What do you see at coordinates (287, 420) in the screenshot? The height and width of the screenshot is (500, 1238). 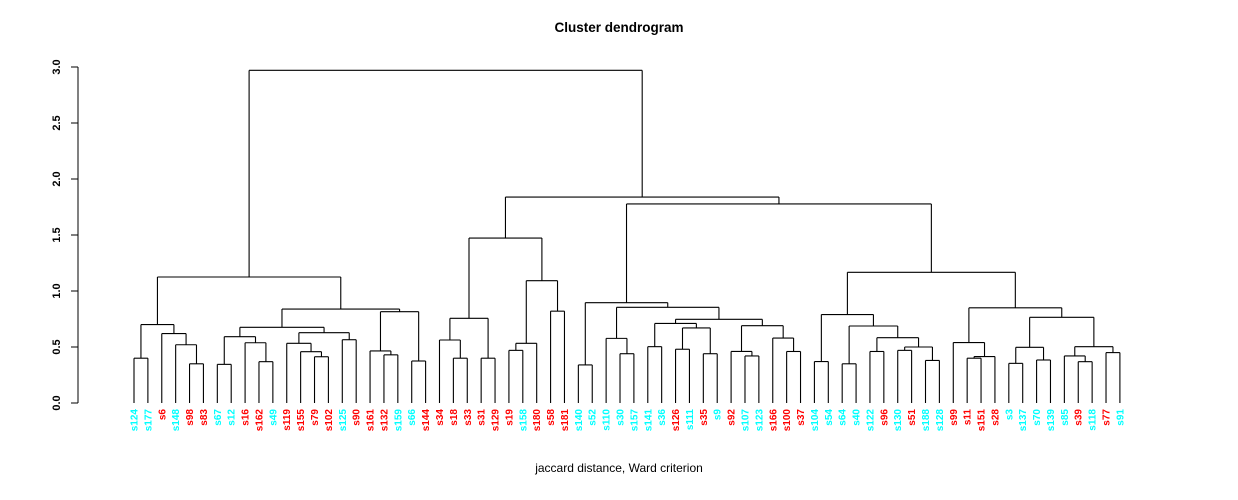 I see `leaf-label: s119` at bounding box center [287, 420].